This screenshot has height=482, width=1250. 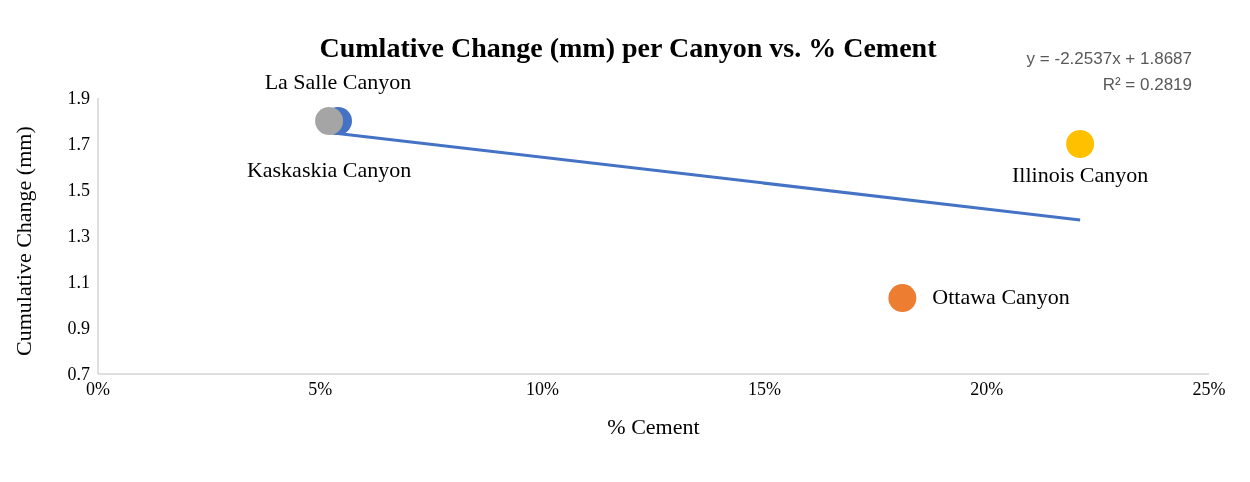 What do you see at coordinates (542, 388) in the screenshot?
I see `x-tick-label: 10%` at bounding box center [542, 388].